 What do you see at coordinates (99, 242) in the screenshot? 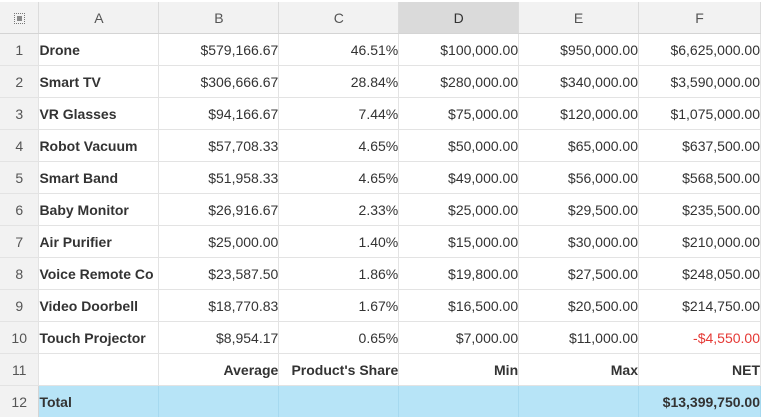
I see `cell-product: Air Purifier` at bounding box center [99, 242].